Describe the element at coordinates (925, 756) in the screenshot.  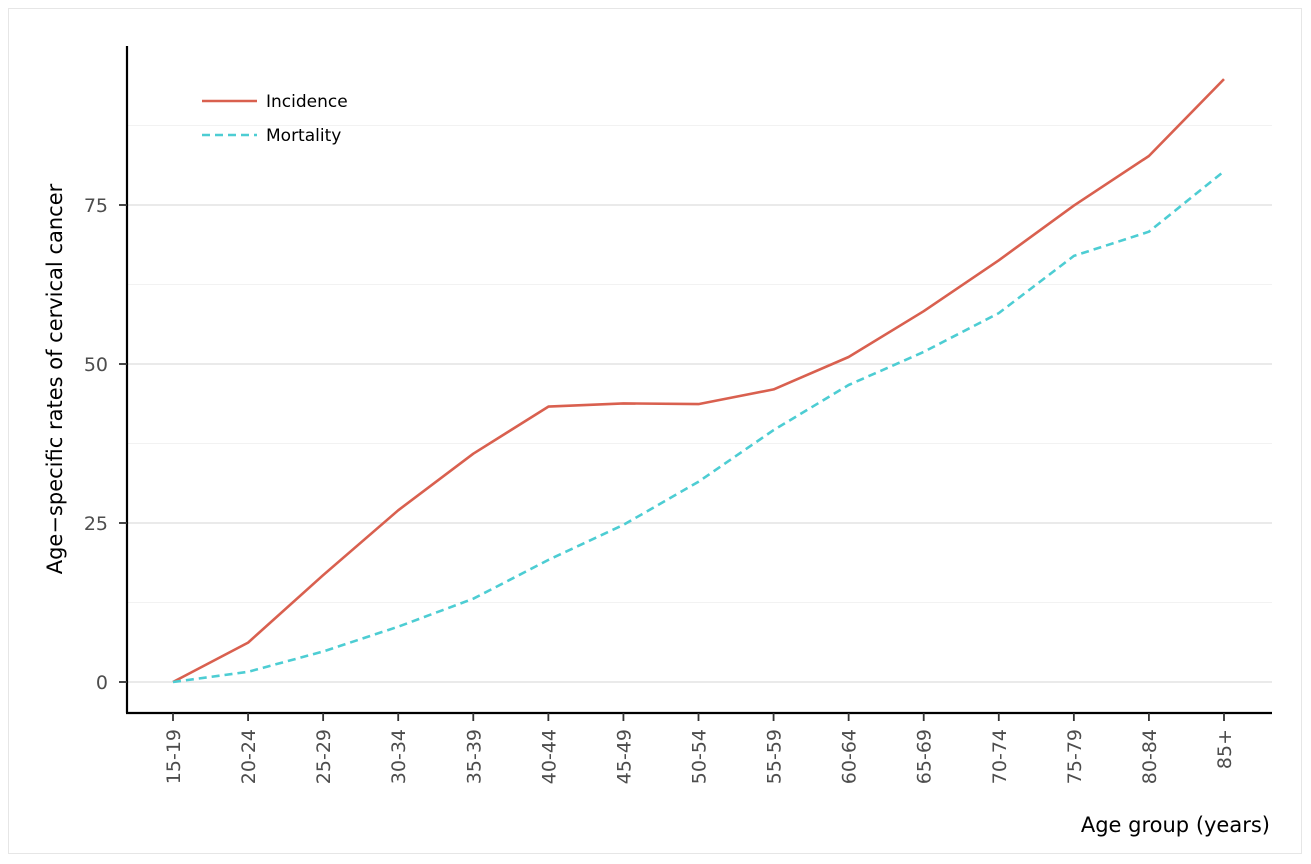
I see `x-tick-label: 65-69` at that location.